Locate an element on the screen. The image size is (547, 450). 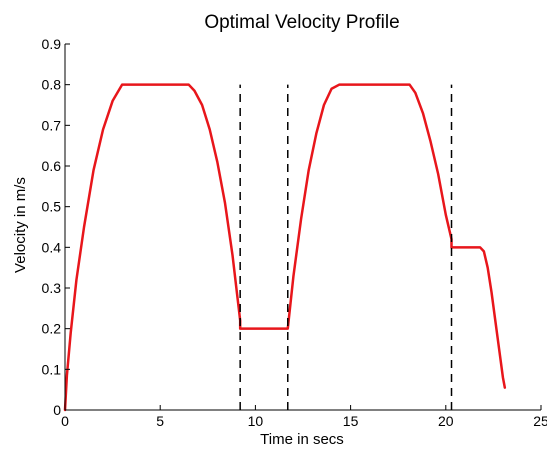
y-tick-label: 0.7 is located at coordinates (52, 125).